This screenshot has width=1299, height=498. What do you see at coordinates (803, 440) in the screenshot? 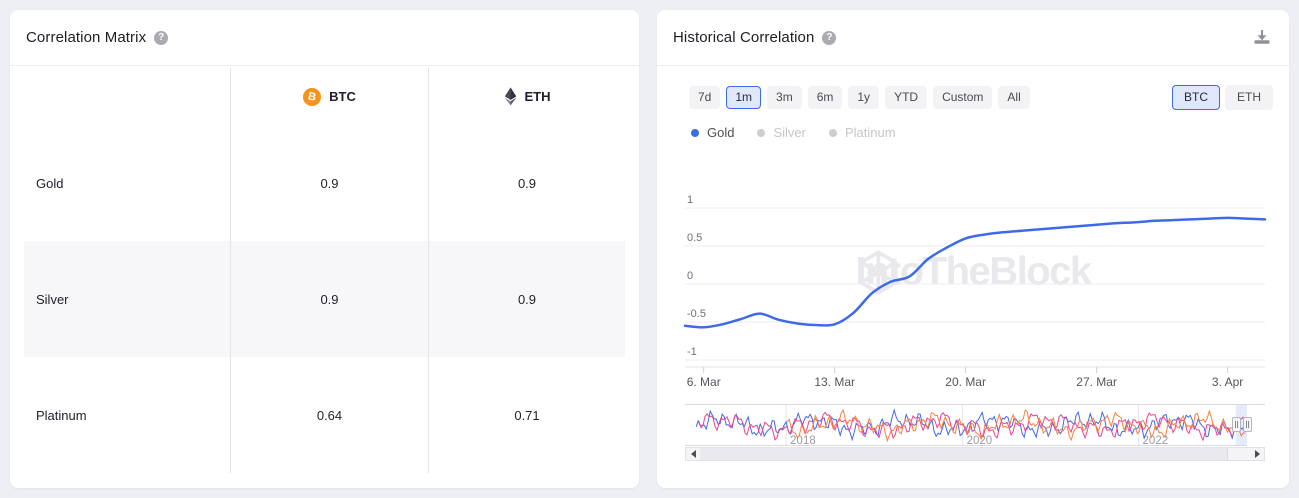
I see `svg-text: 2018` at bounding box center [803, 440].